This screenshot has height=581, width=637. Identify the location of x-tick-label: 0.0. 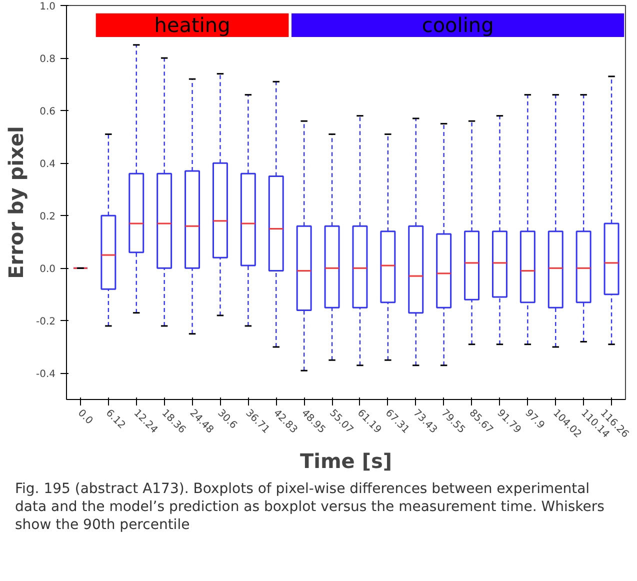
(85, 417).